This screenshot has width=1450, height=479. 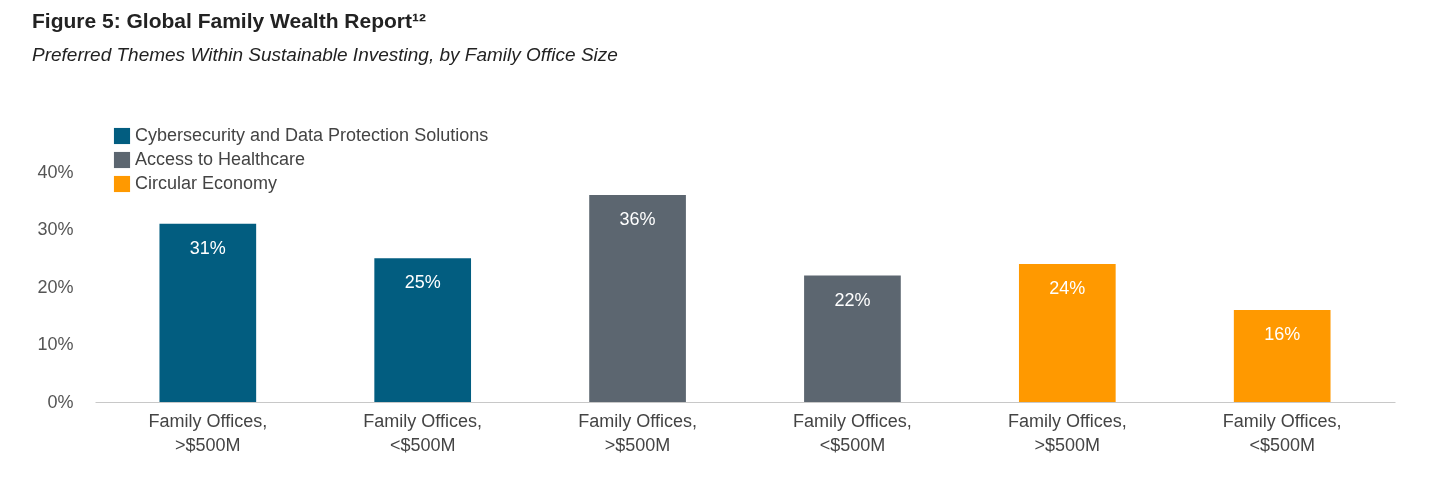 I want to click on y-tick-label: 10%, so click(x=55, y=344).